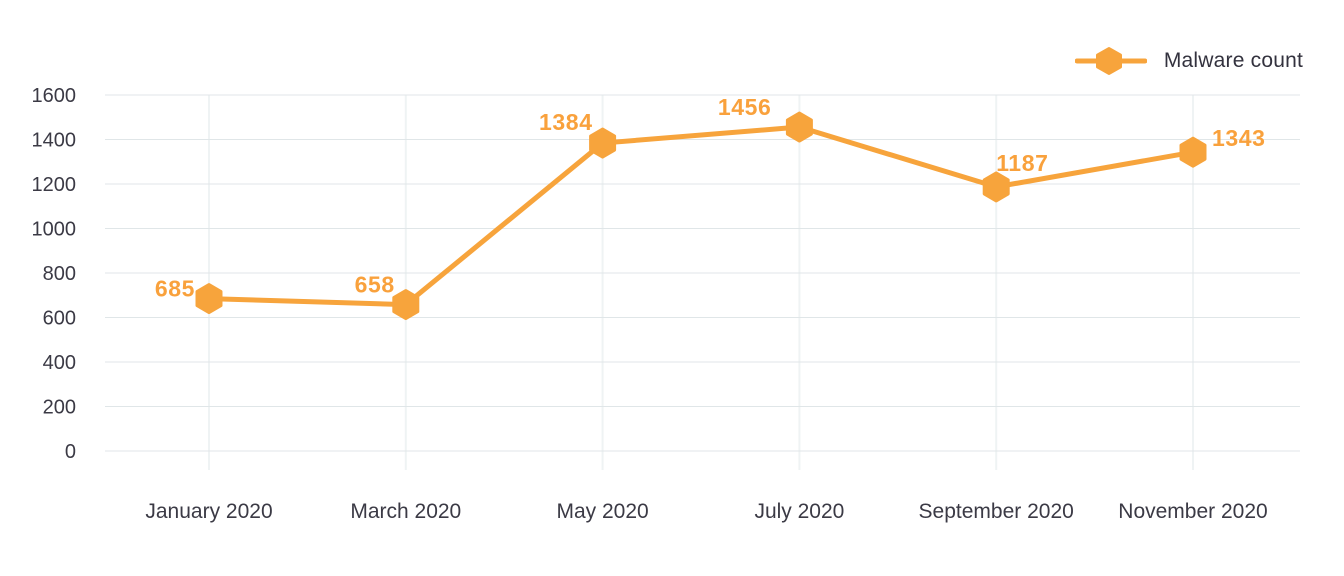 The image size is (1344, 576). What do you see at coordinates (59, 319) in the screenshot?
I see `y-tick-label: 600` at bounding box center [59, 319].